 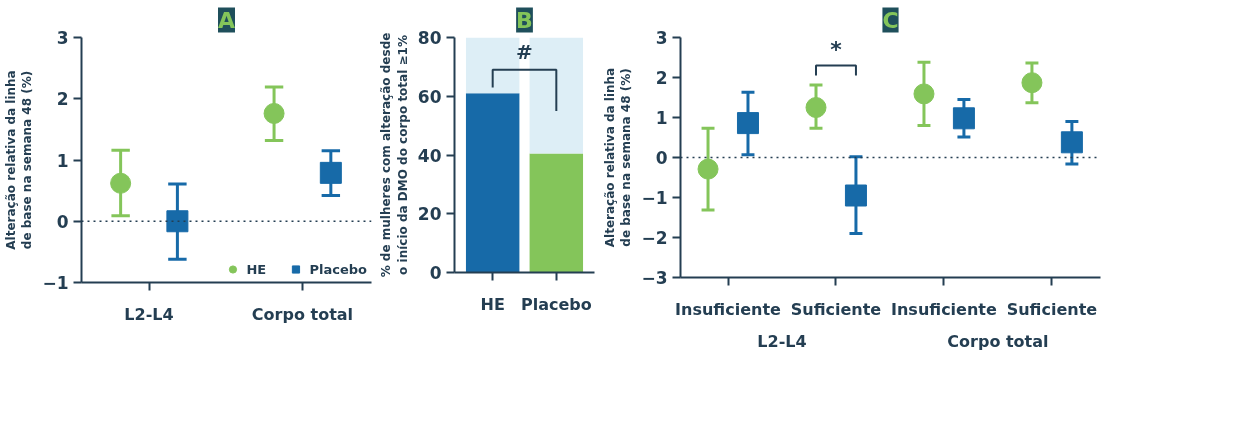 I want to click on text: Corpo total, so click(x=998, y=341).